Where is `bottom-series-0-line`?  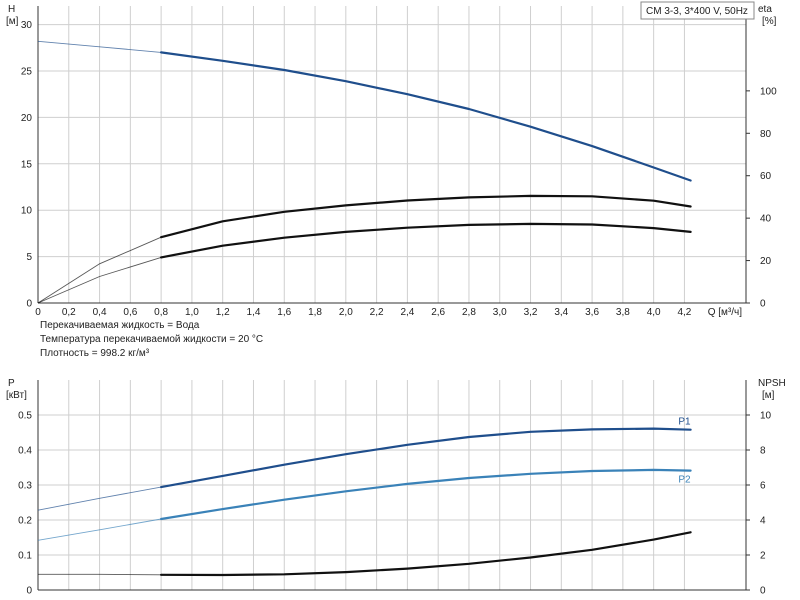
bottom-series-0-line is located at coordinates (426, 458).